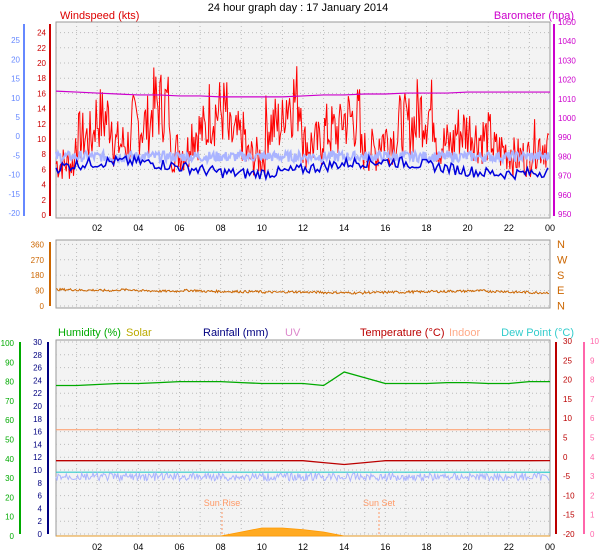 The width and height of the screenshot is (600, 555). I want to click on compass-label: W, so click(562, 260).